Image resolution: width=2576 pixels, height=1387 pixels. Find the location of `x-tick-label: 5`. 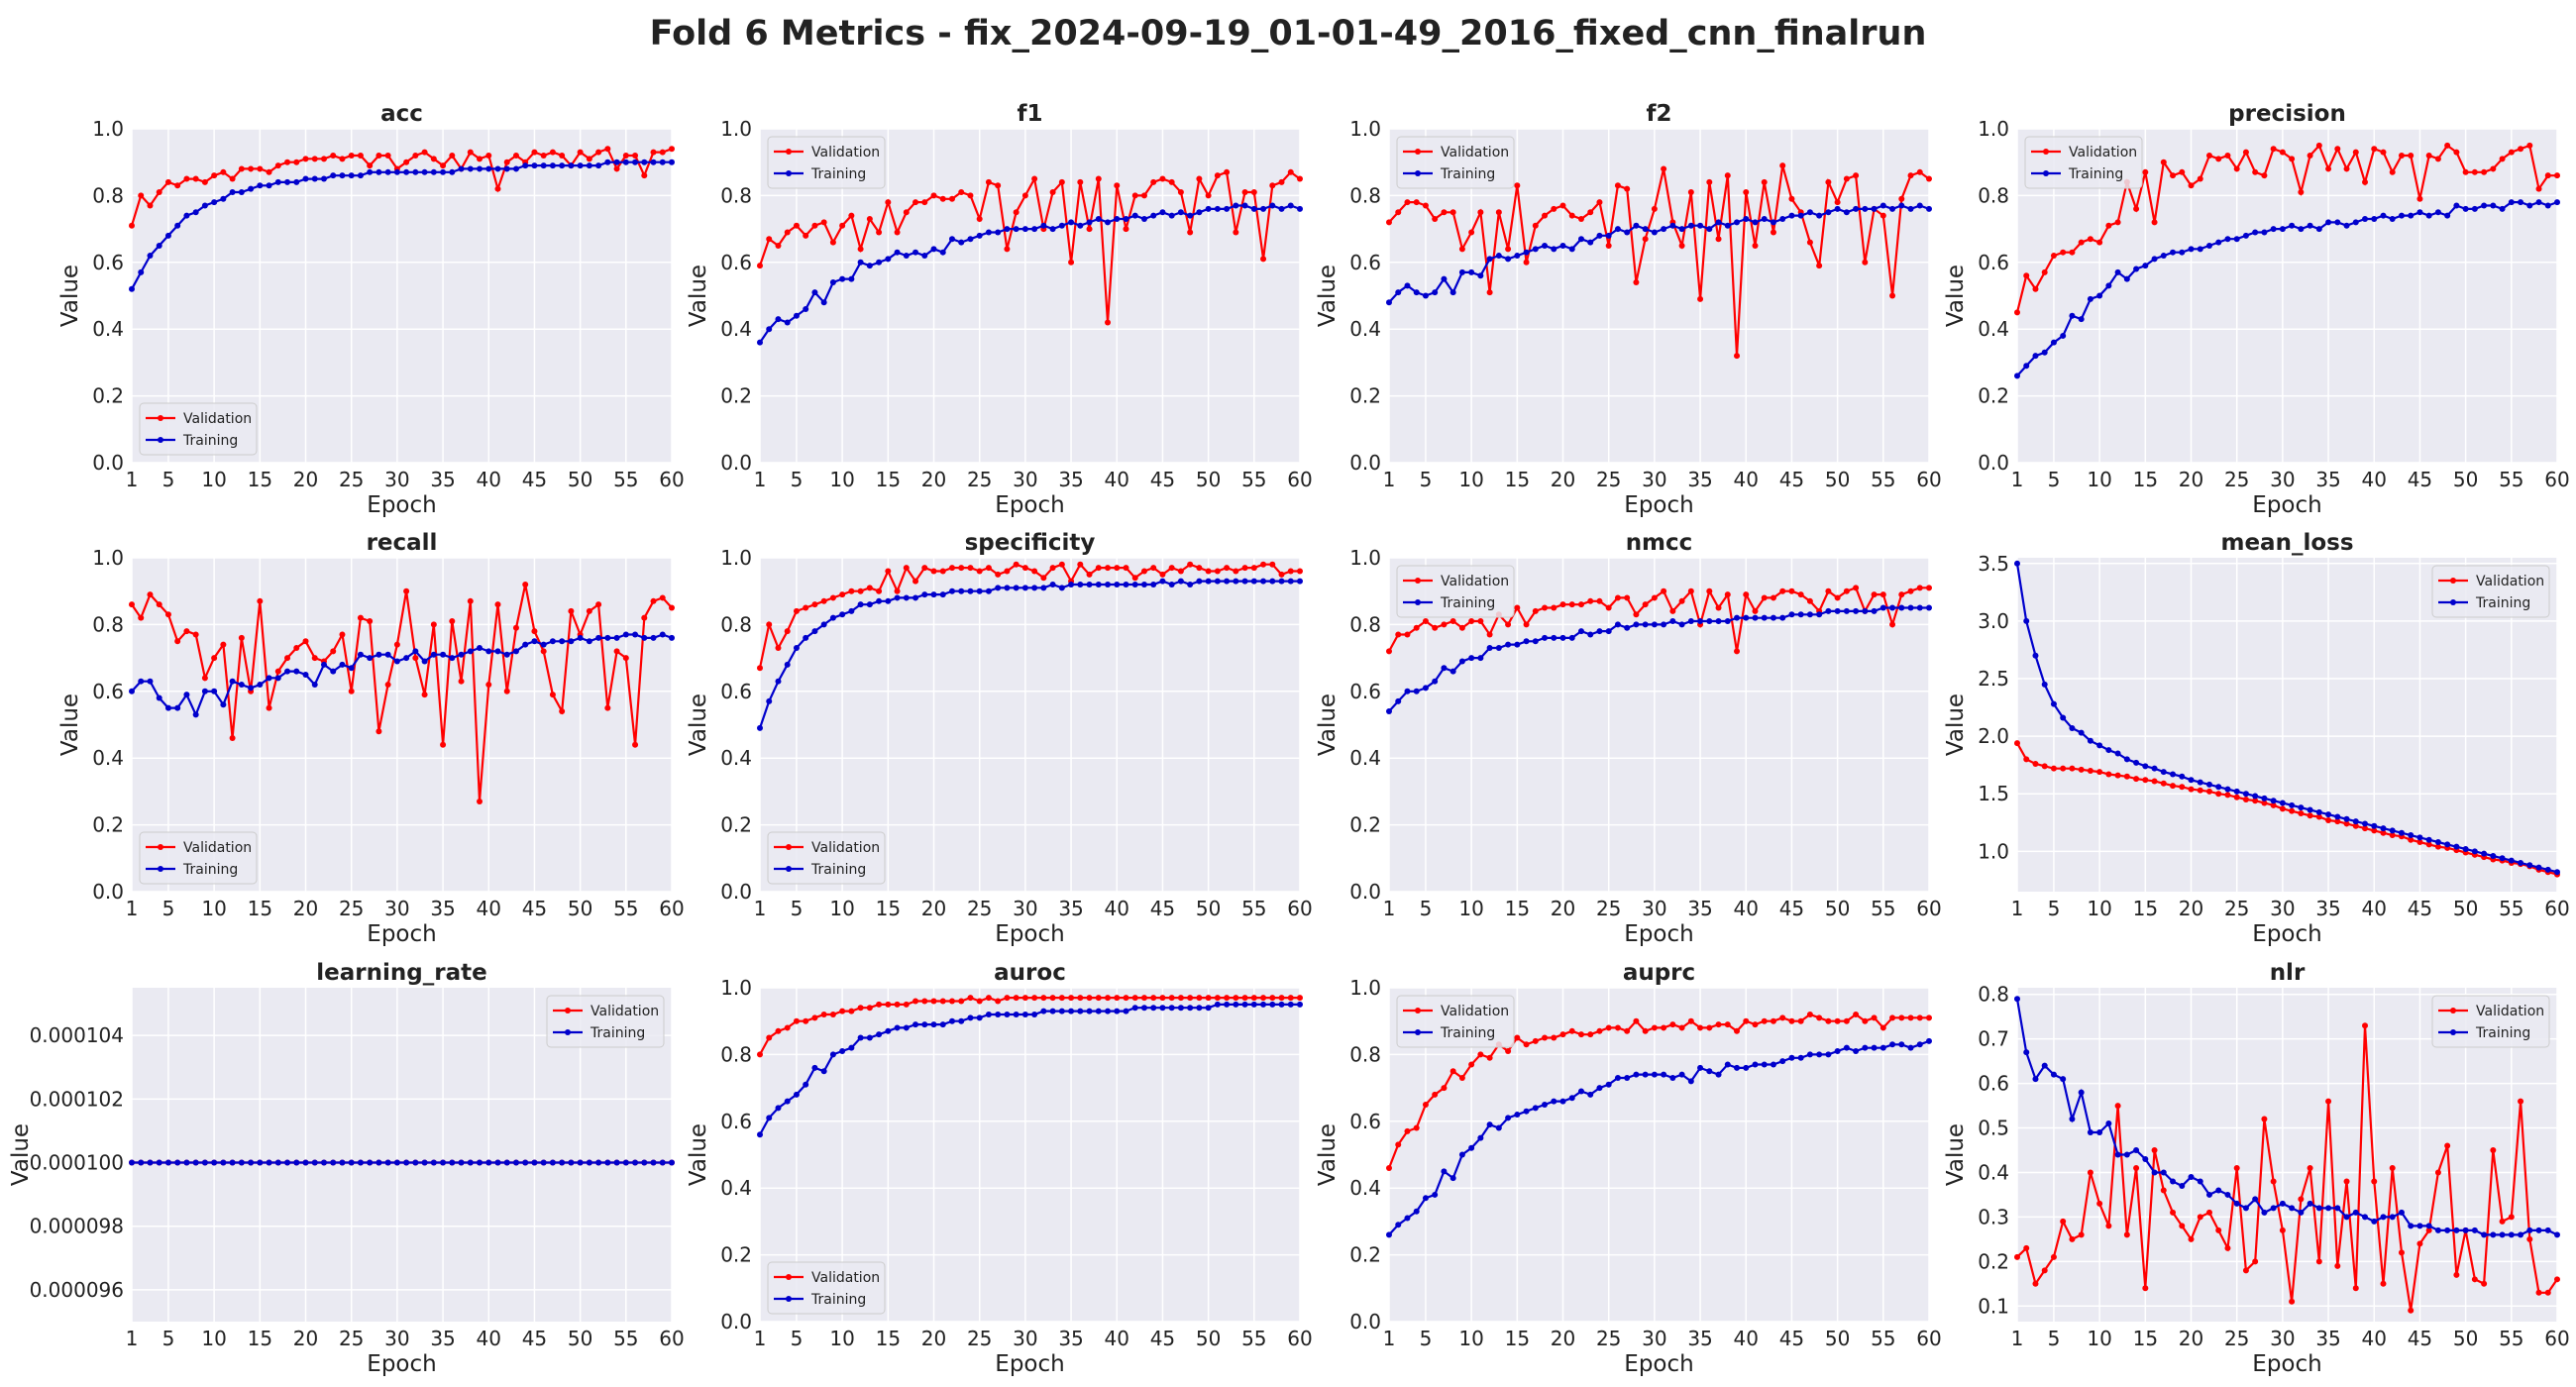

x-tick-label: 5 is located at coordinates (169, 479).